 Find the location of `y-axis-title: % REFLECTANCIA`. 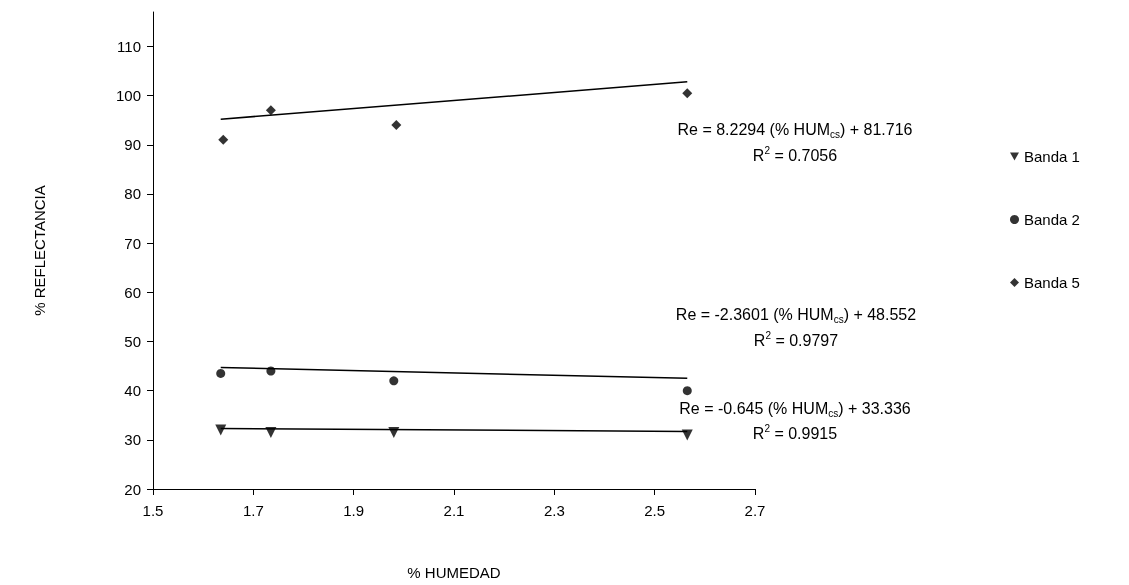

y-axis-title: % REFLECTANCIA is located at coordinates (39, 250).